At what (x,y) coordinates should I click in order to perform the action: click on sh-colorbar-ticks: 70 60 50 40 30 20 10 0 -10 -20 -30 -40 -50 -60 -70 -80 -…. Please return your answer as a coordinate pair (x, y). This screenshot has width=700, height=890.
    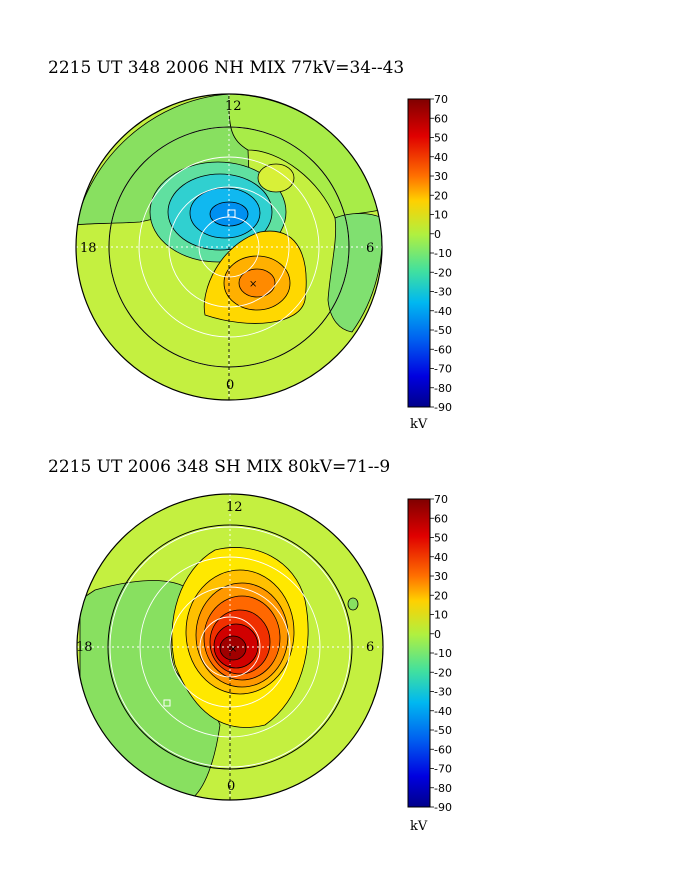
    Looking at the image, I should click on (441, 653).